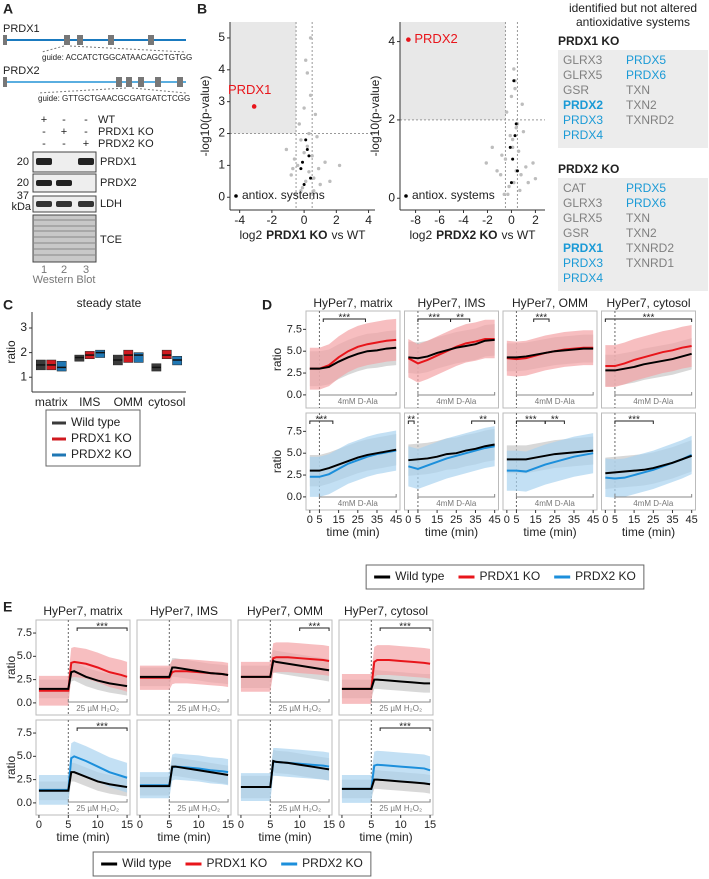 The image size is (709, 879). What do you see at coordinates (472, 235) in the screenshot?
I see `x-axis-label: log2 PRDX2 KO vs WT` at bounding box center [472, 235].